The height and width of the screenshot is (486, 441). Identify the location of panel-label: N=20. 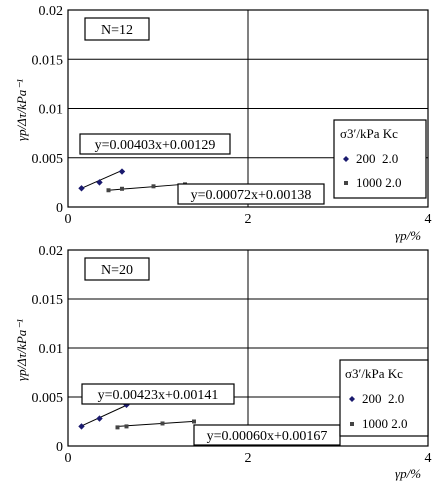
(117, 270).